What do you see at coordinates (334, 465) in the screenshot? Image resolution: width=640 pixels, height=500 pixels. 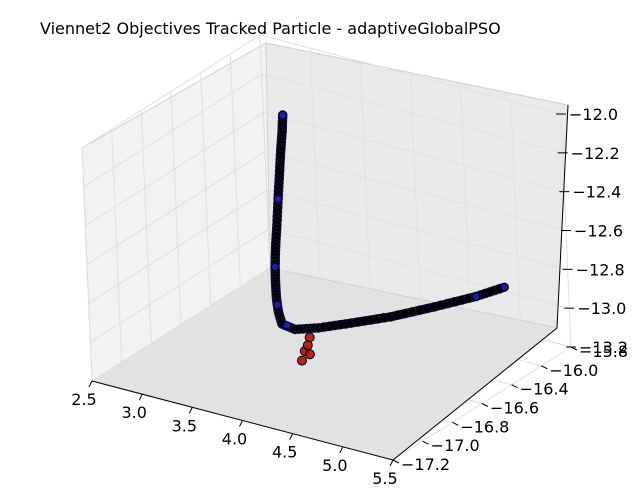 I see `x-tick-label: 5.0` at bounding box center [334, 465].